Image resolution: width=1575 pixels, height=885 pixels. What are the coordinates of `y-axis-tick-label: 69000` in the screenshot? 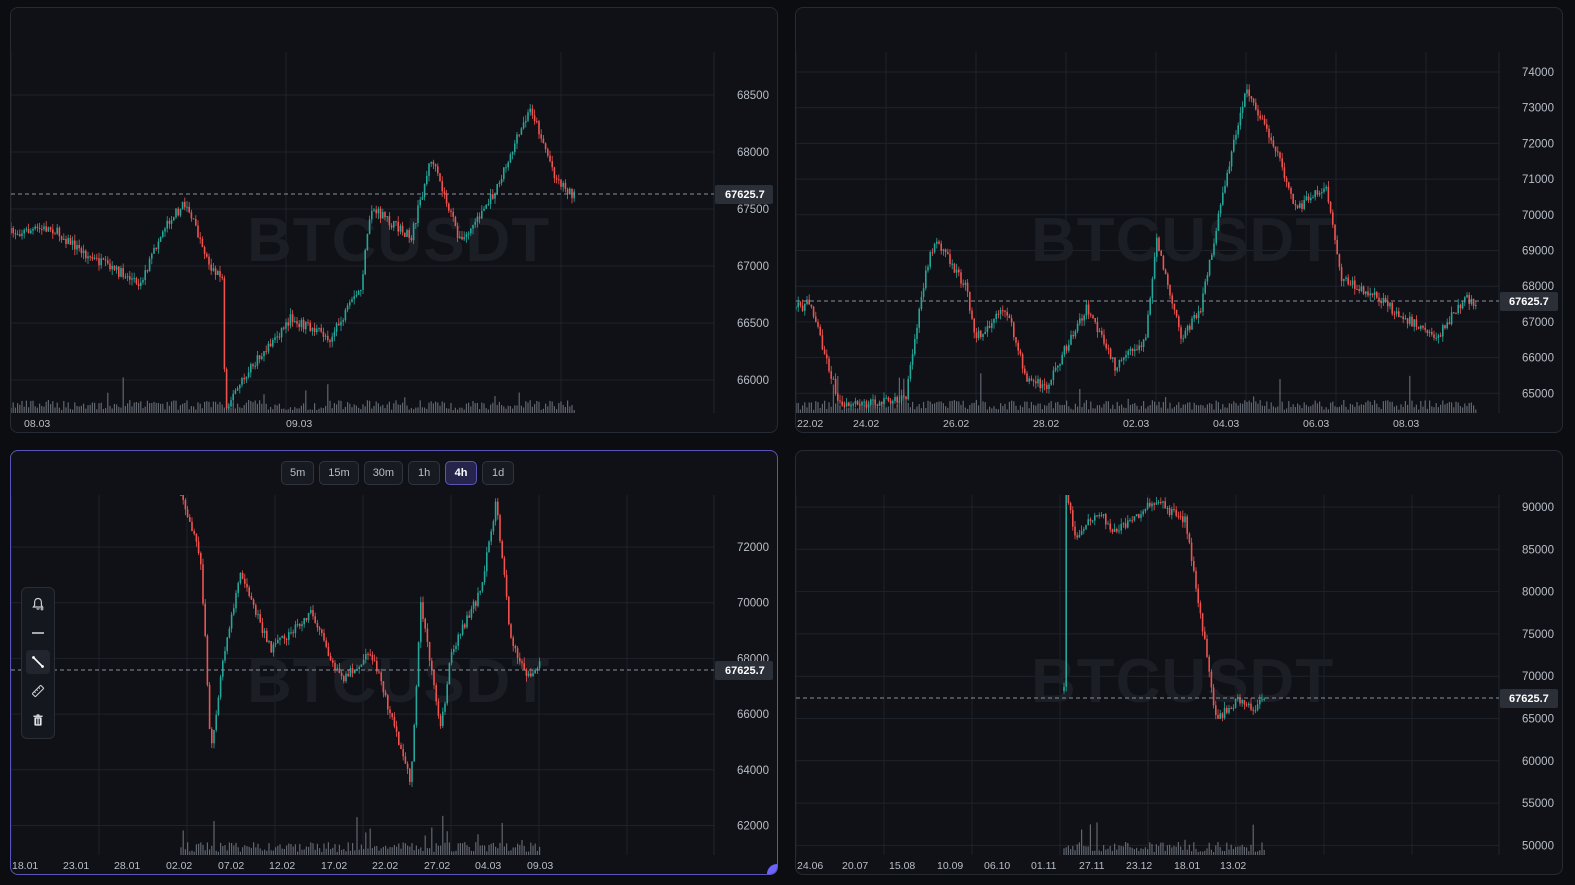 It's located at (1538, 252).